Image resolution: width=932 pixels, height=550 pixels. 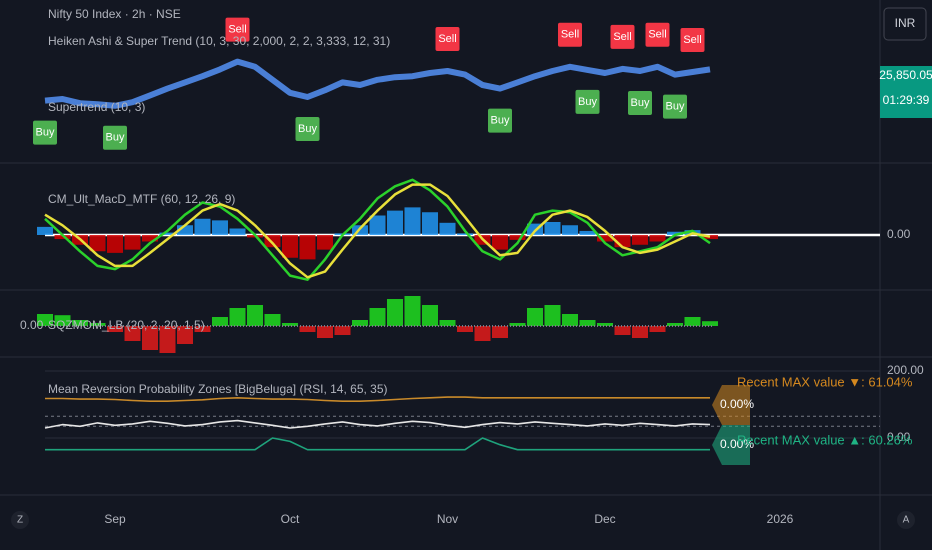 What do you see at coordinates (905, 24) in the screenshot?
I see `currency-button` at bounding box center [905, 24].